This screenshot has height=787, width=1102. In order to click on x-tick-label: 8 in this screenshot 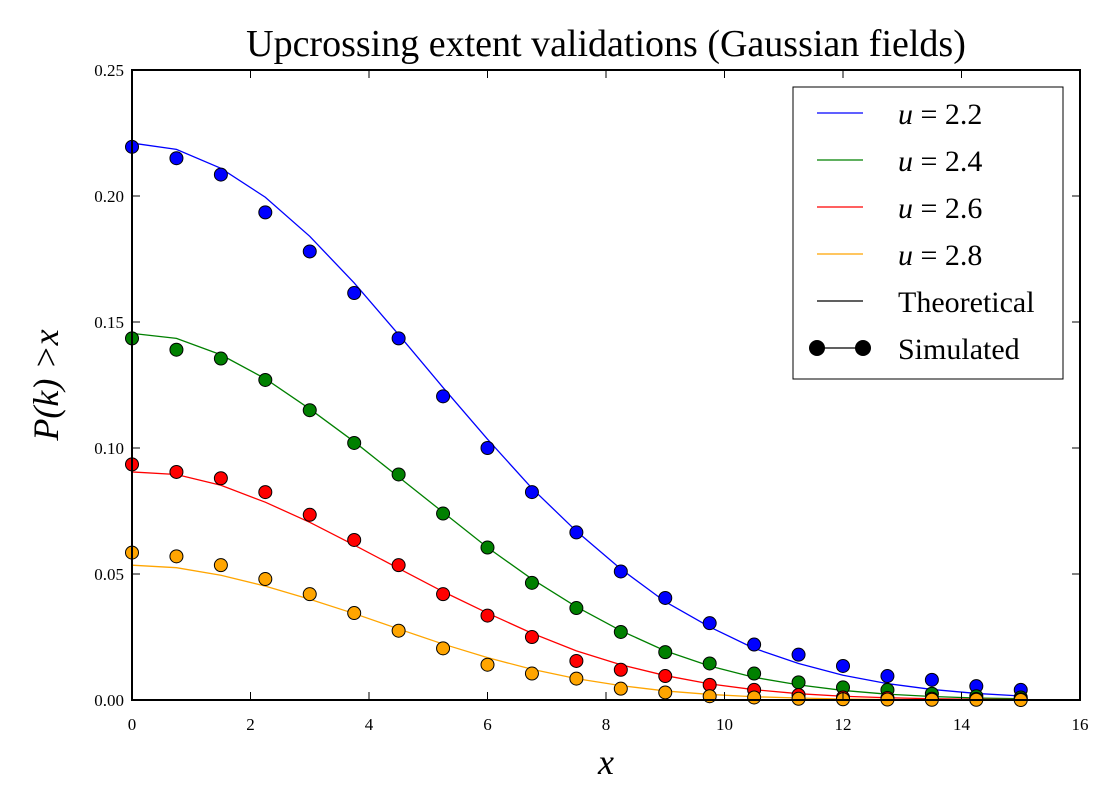, I will do `click(606, 724)`.